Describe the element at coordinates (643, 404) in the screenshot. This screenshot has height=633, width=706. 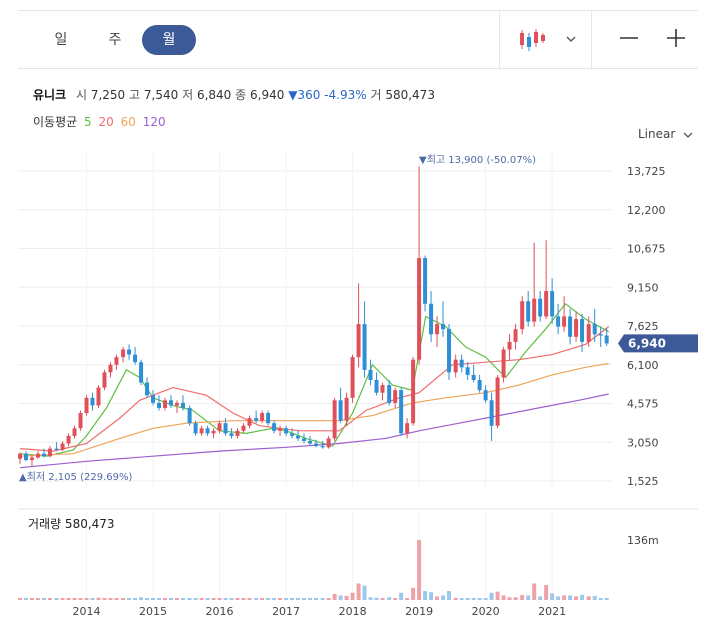
I see `y-tick-label: 4,575` at that location.